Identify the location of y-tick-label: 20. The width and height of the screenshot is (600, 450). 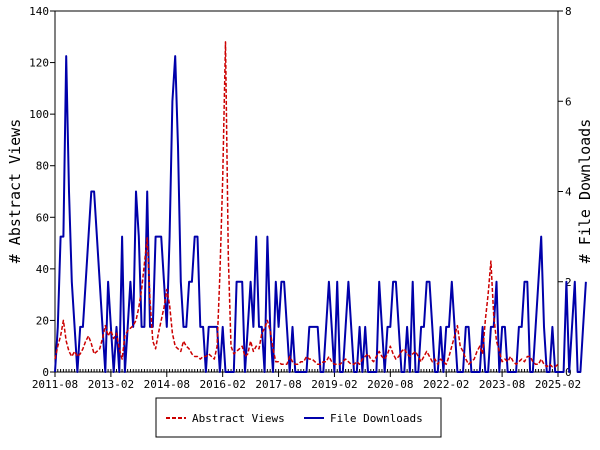
(42, 320).